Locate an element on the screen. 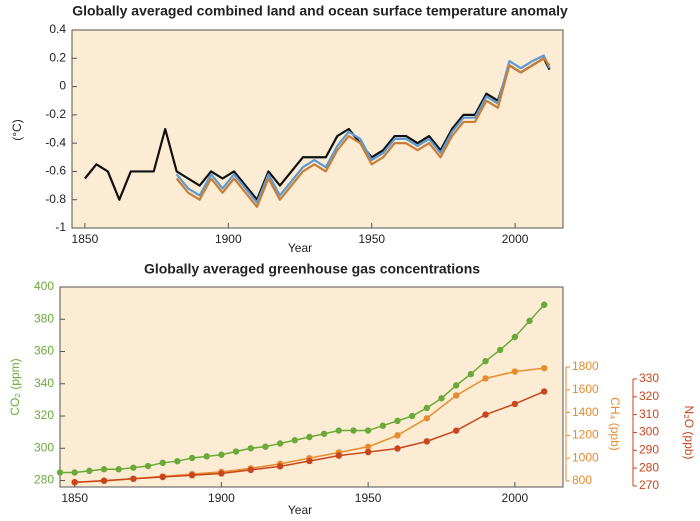 The width and height of the screenshot is (700, 521). y-tick-label: -0.2 is located at coordinates (55, 114).